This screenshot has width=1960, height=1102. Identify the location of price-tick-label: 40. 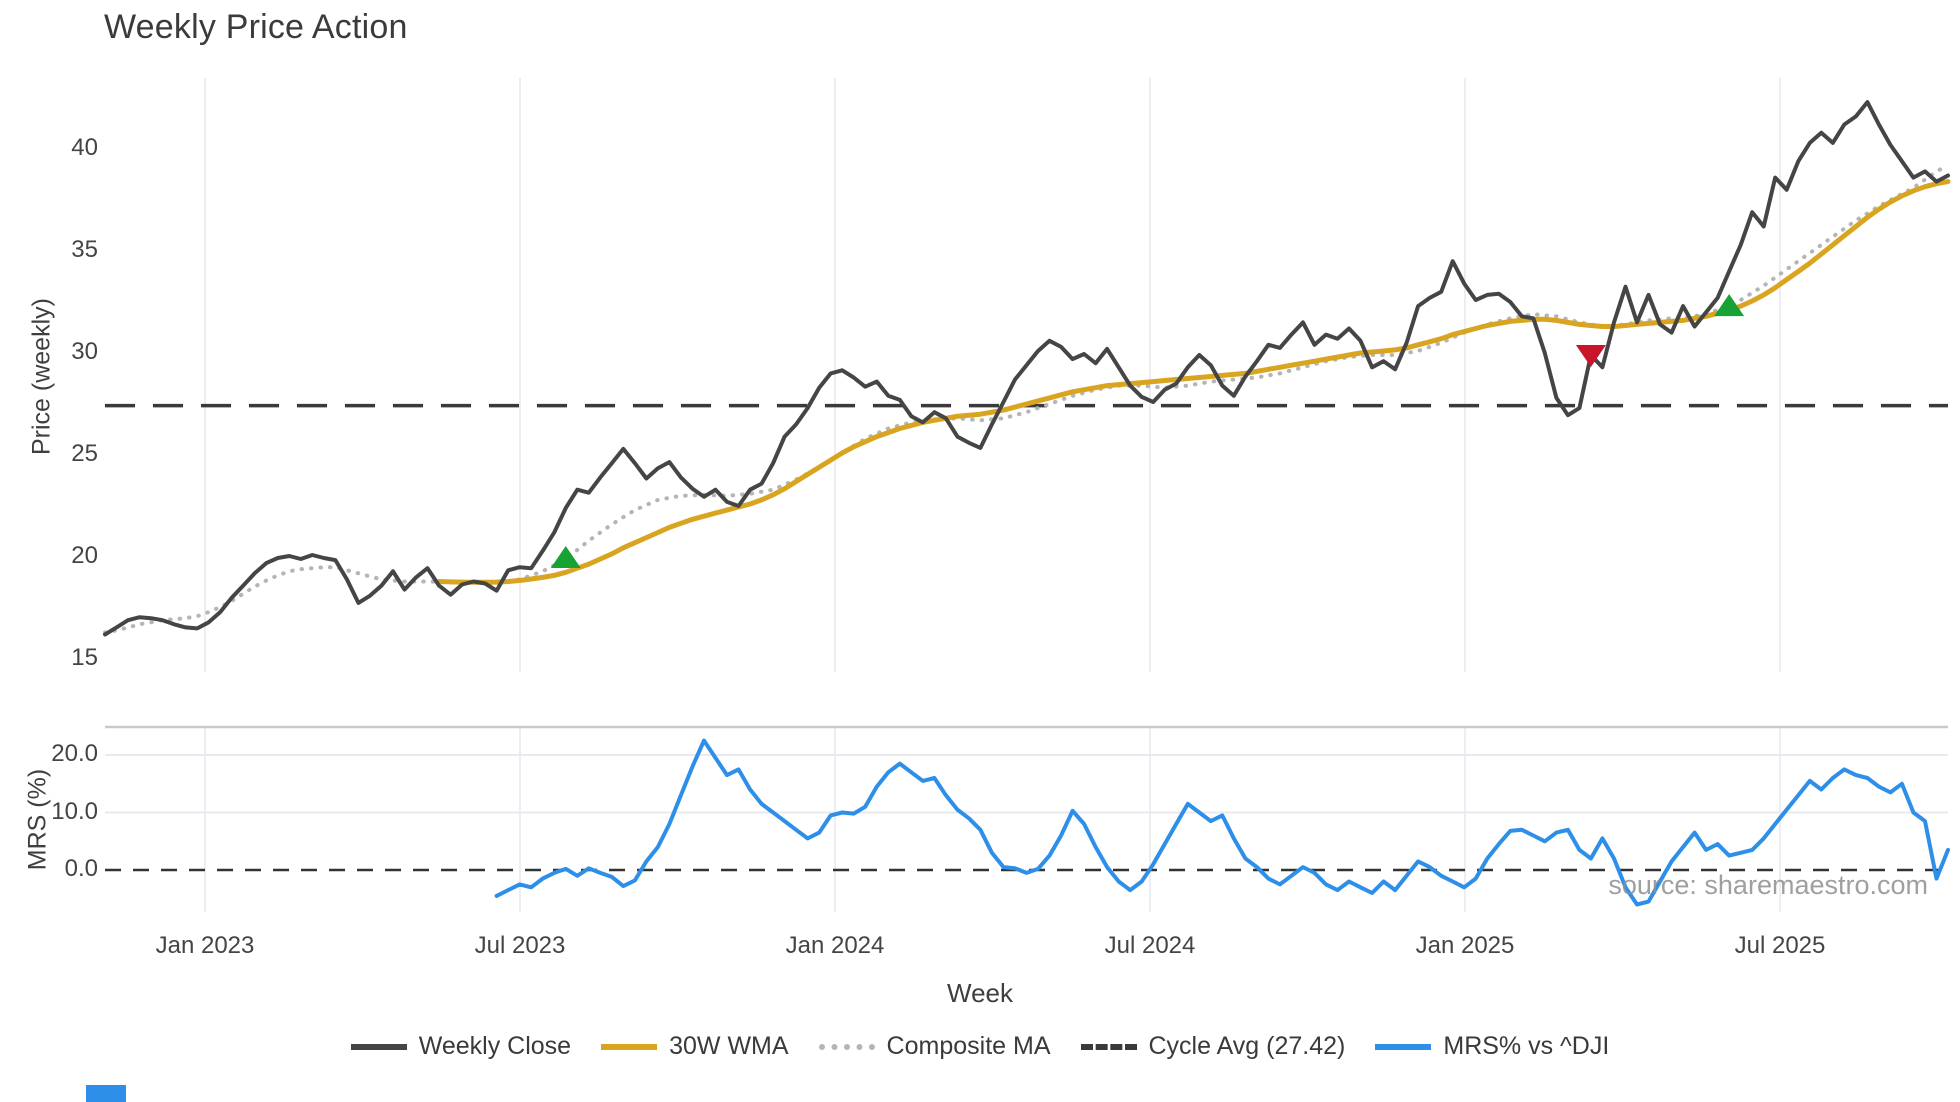
(84, 147).